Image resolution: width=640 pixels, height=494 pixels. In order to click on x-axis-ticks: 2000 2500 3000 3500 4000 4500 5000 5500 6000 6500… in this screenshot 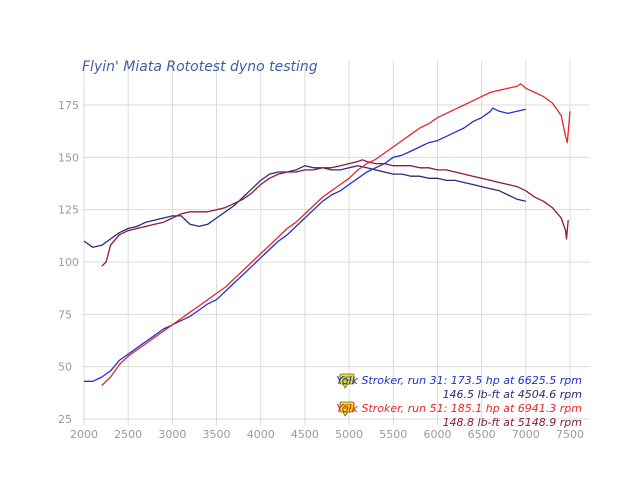, I will do `click(327, 434)`.